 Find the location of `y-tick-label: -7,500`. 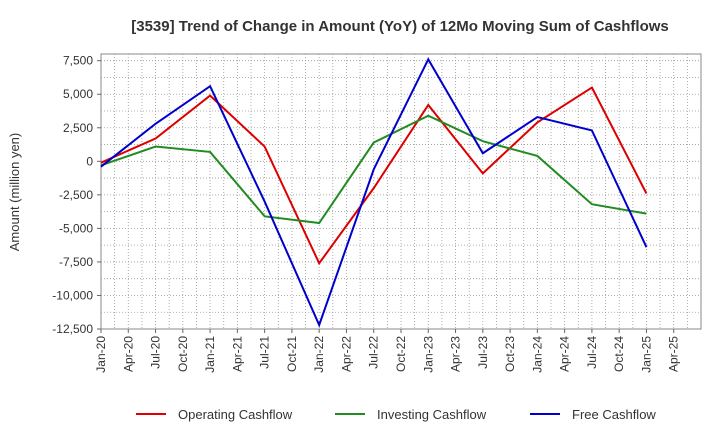

y-tick-label: -7,500 is located at coordinates (76, 262).